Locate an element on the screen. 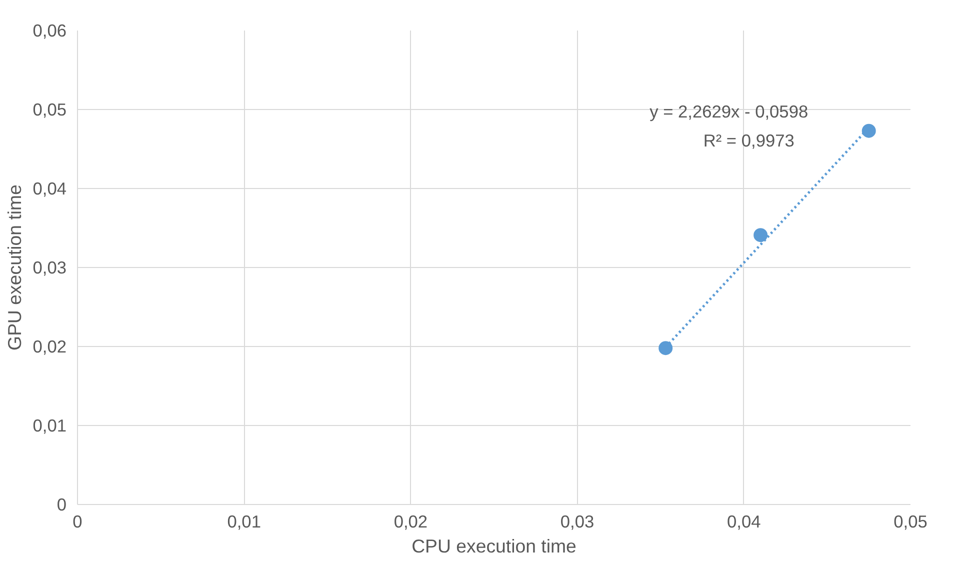 The image size is (954, 578). y-tick-label: 0,03 is located at coordinates (49, 268).